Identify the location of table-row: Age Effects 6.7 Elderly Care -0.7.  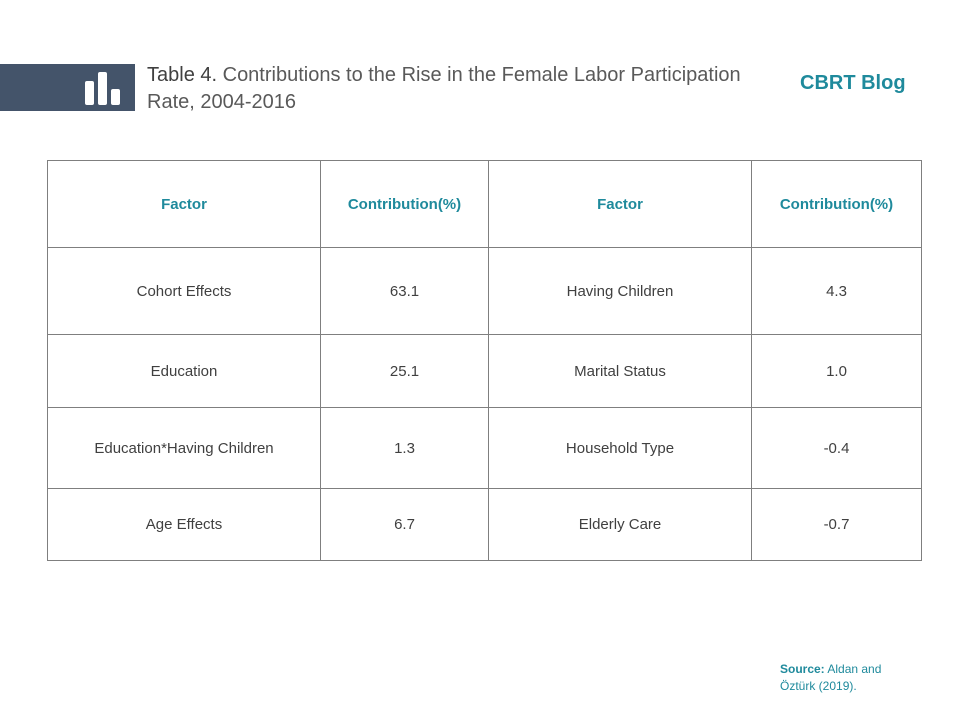
(484, 524).